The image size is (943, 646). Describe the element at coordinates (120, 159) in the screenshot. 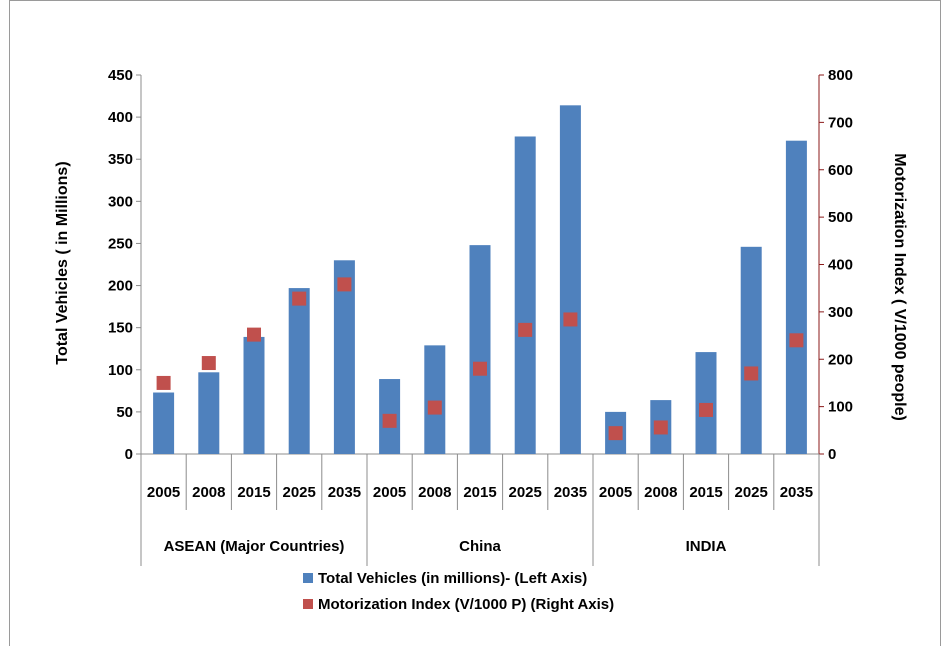

I see `y-tick-label: 350` at that location.